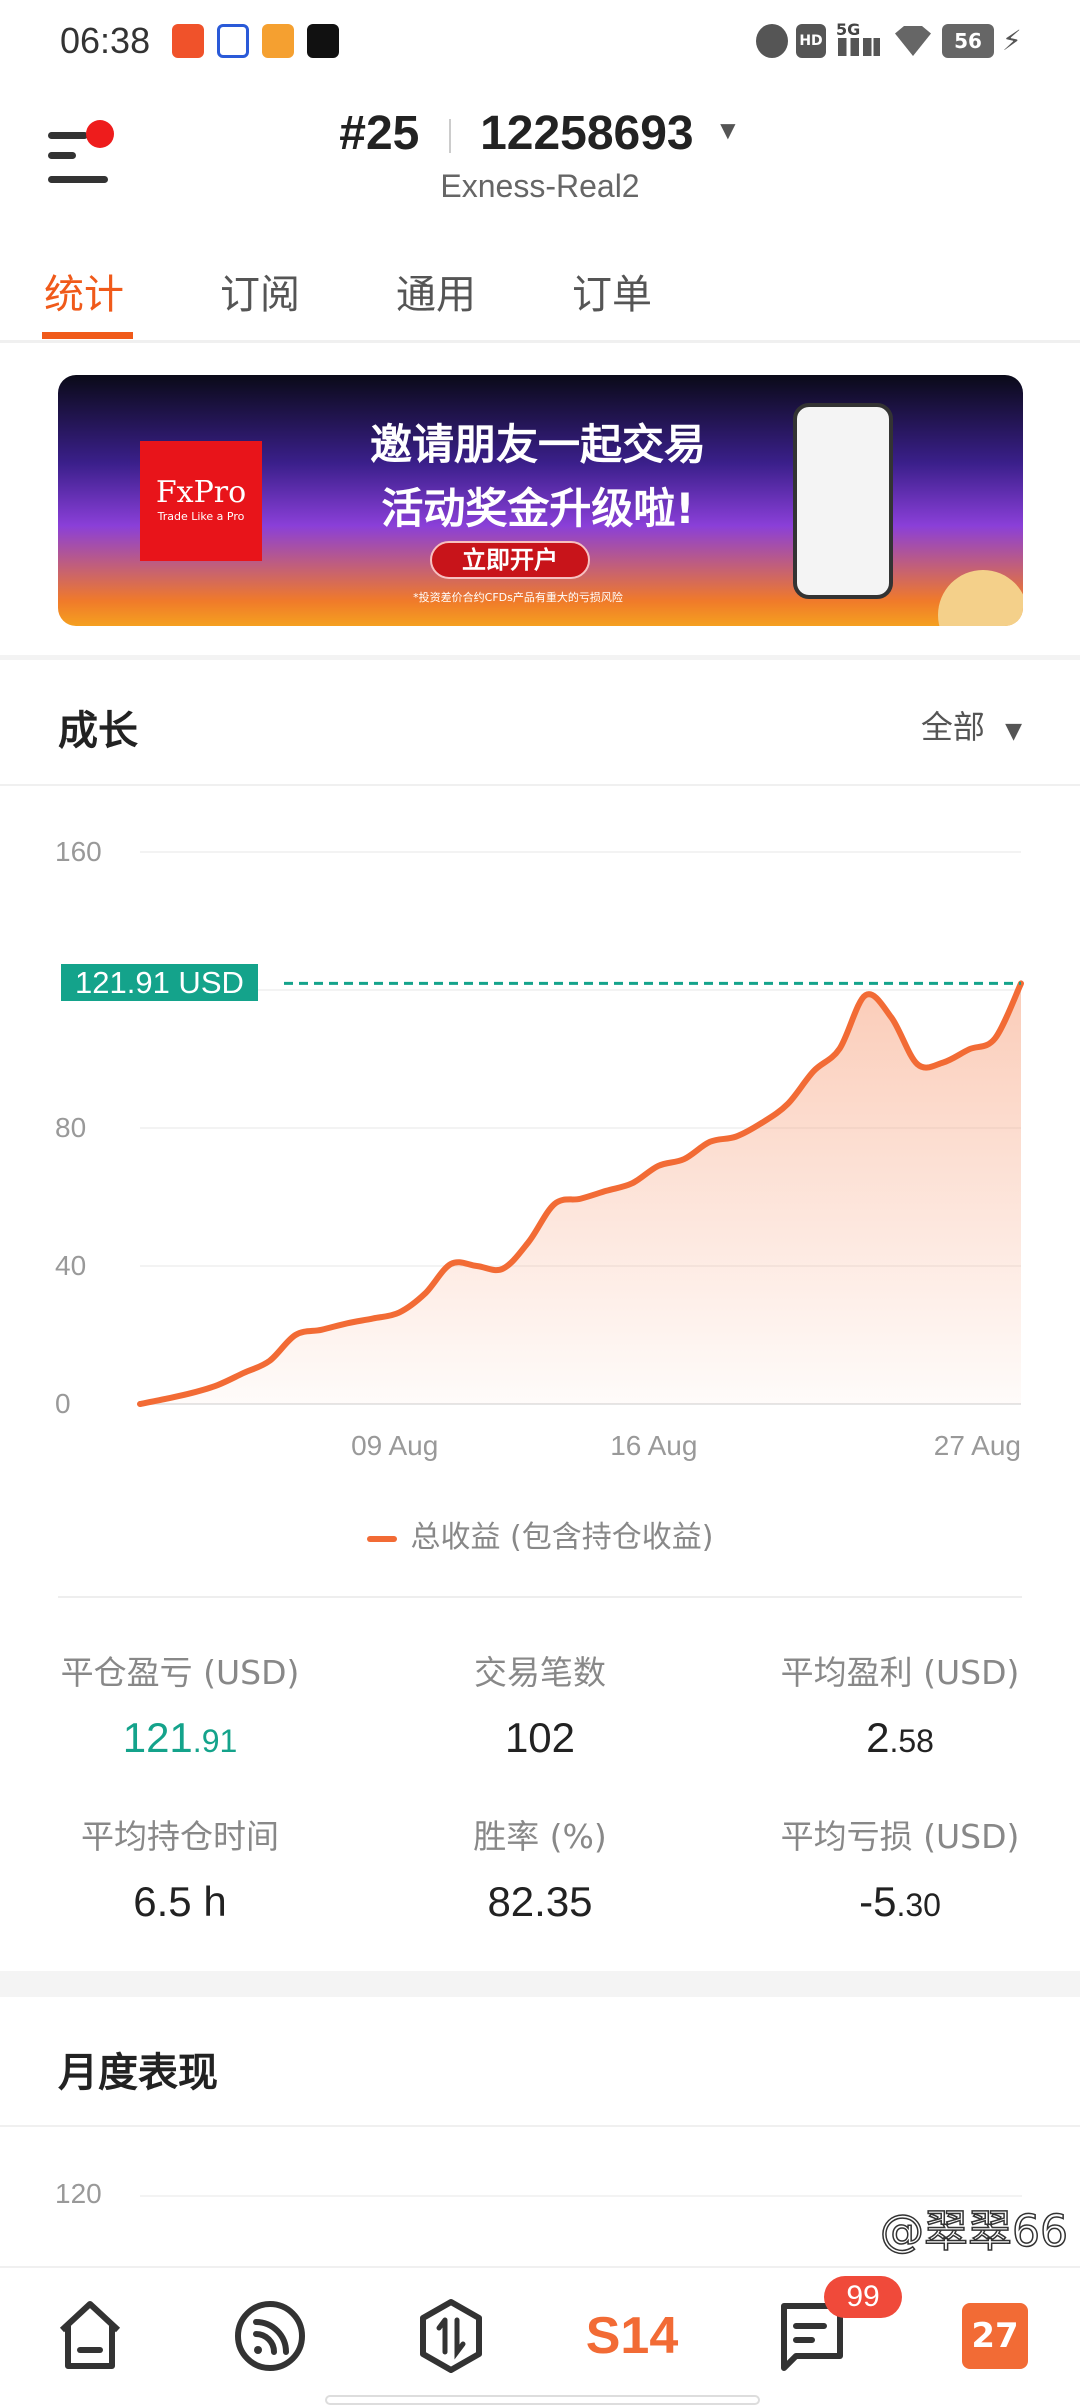 This screenshot has height=2408, width=1080. I want to click on nav-home, so click(90, 2336).